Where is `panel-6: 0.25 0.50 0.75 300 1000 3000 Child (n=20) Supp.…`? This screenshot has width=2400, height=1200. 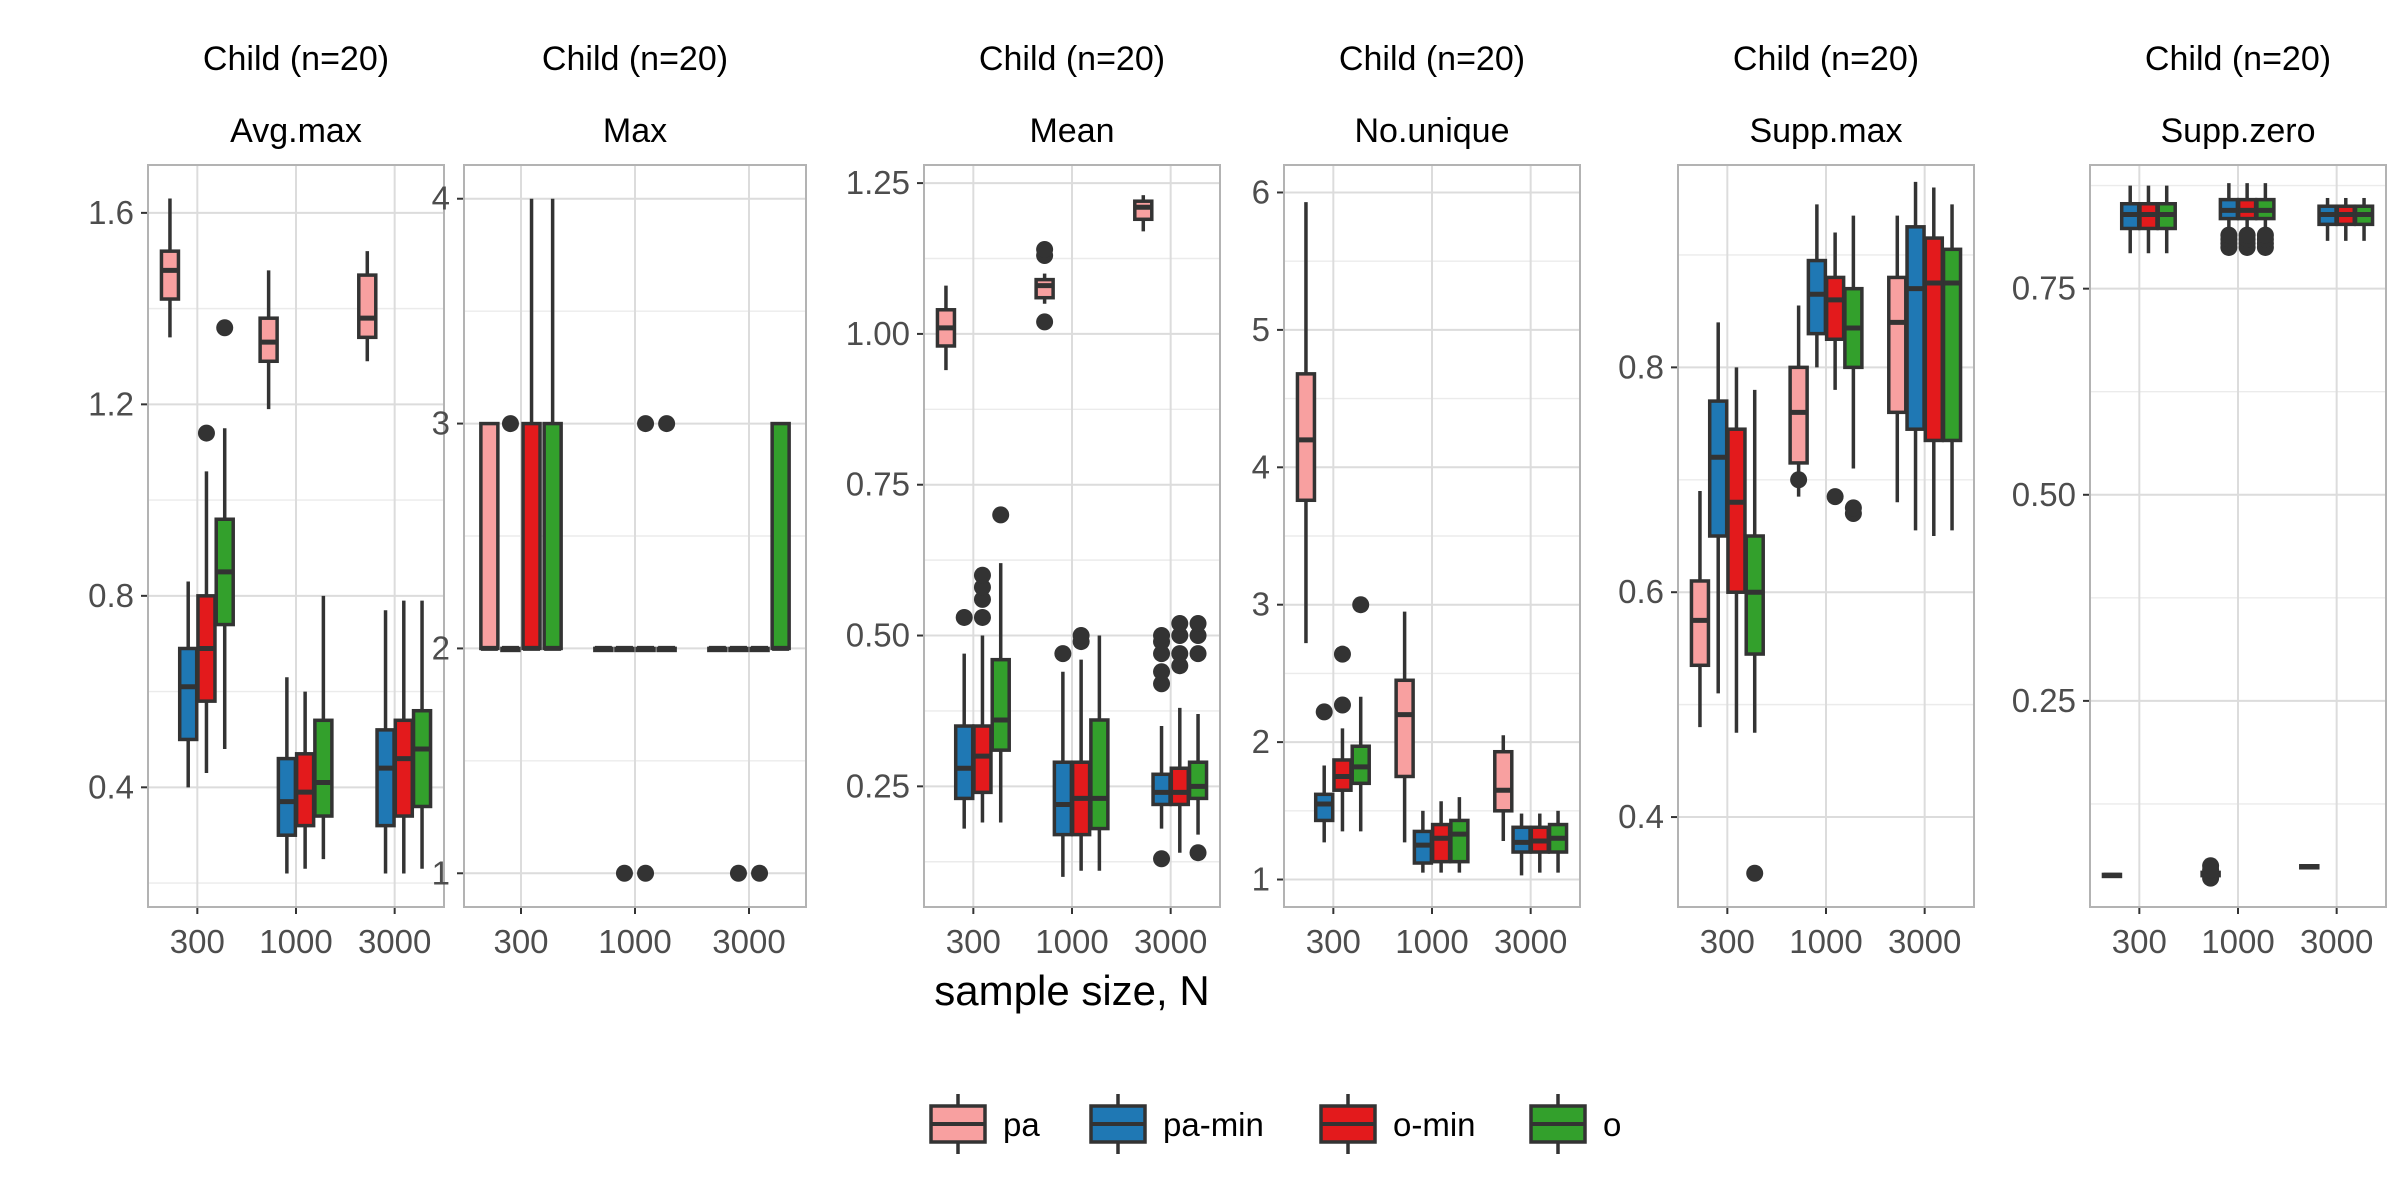
panel-6: 0.25 0.50 0.75 300 1000 3000 Child (n=20) Supp.… is located at coordinates (2199, 500).